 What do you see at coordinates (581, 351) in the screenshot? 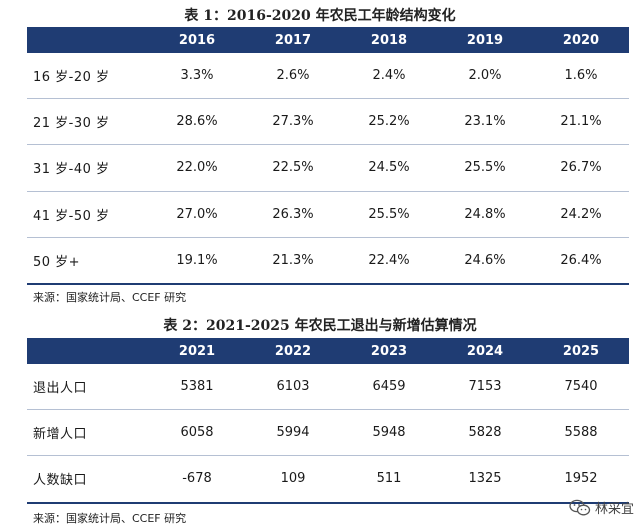
I see `table2-header-2025: 2025` at bounding box center [581, 351].